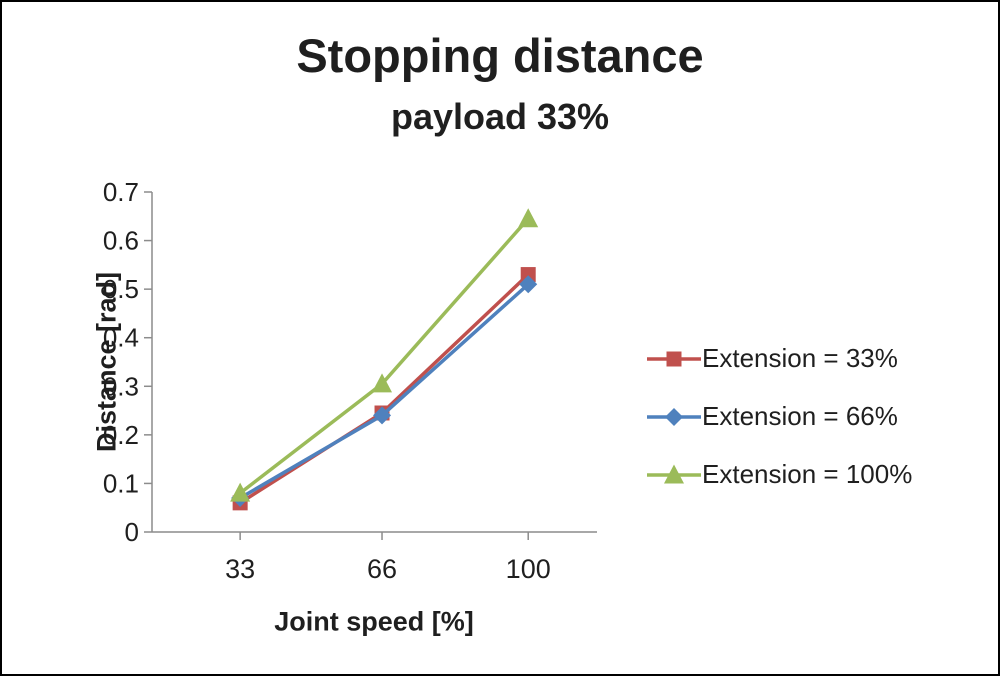  I want to click on legend-entry: Extension = 100%, so click(779, 474).